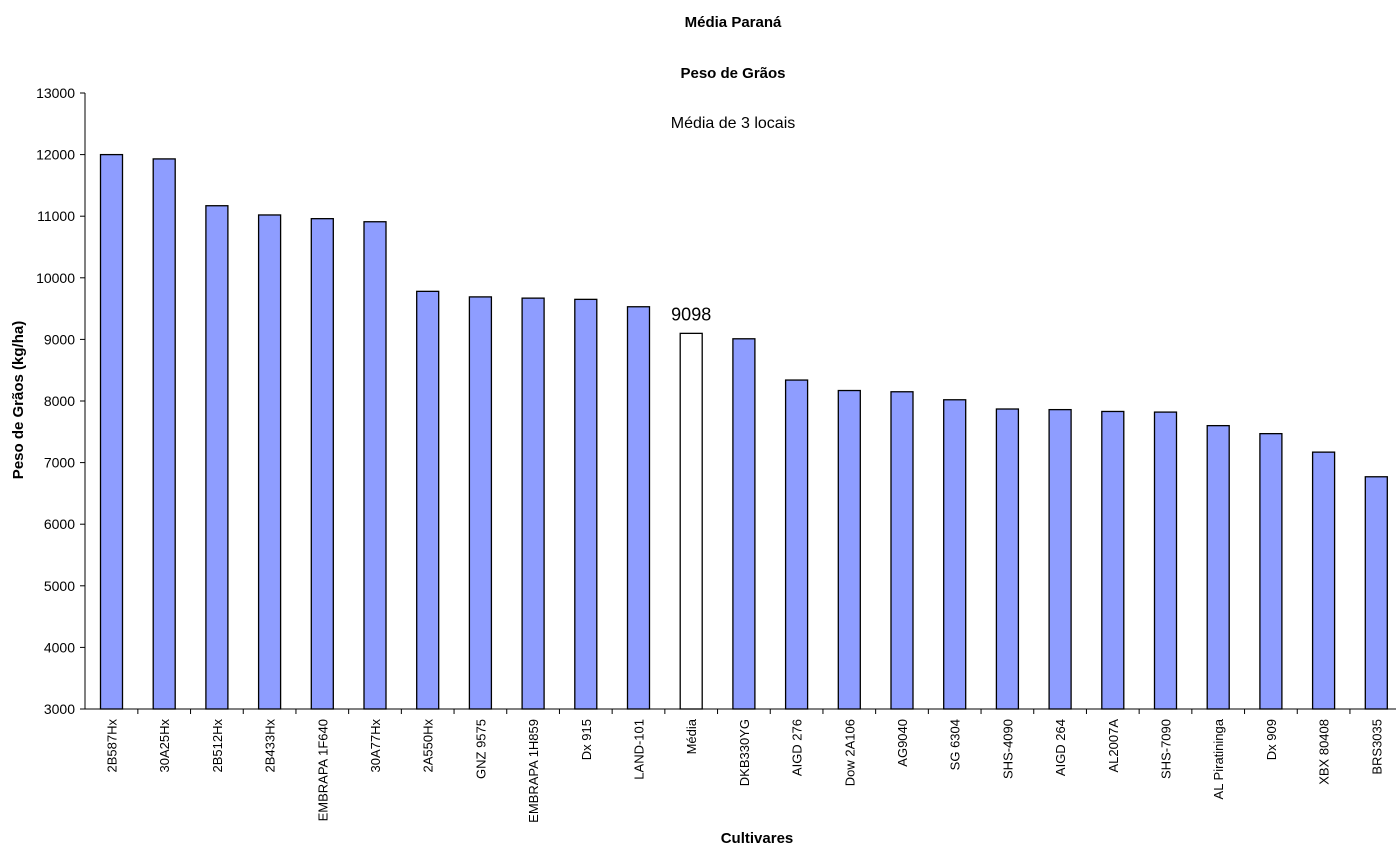 The image size is (1396, 852). I want to click on x-tick-label: SHS-7090, so click(1166, 749).